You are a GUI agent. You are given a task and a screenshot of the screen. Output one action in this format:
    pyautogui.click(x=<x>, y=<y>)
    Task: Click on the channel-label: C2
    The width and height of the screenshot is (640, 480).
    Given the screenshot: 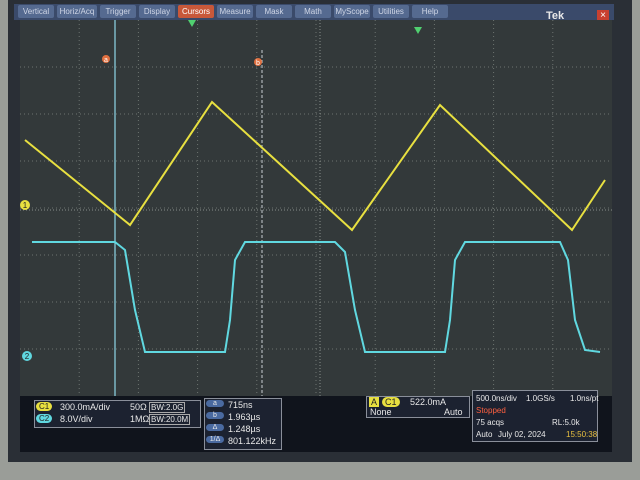 What is the action you would take?
    pyautogui.click(x=44, y=418)
    